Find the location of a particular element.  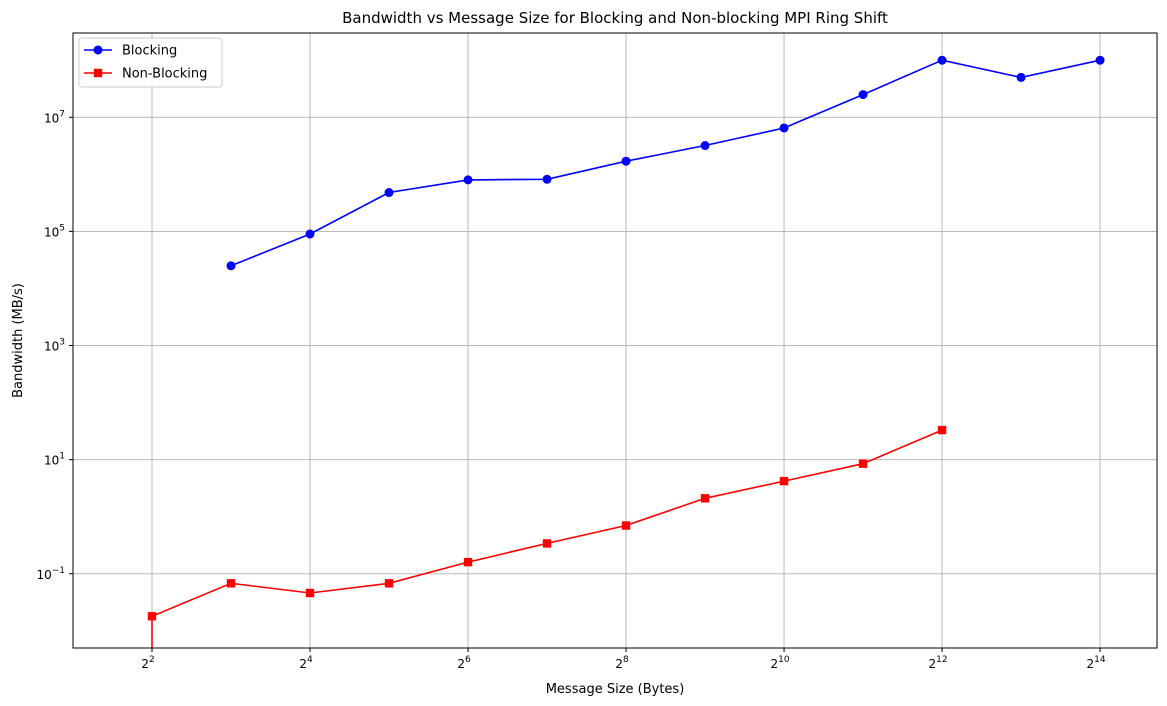

y-tick-label: 105 is located at coordinates (54, 231).